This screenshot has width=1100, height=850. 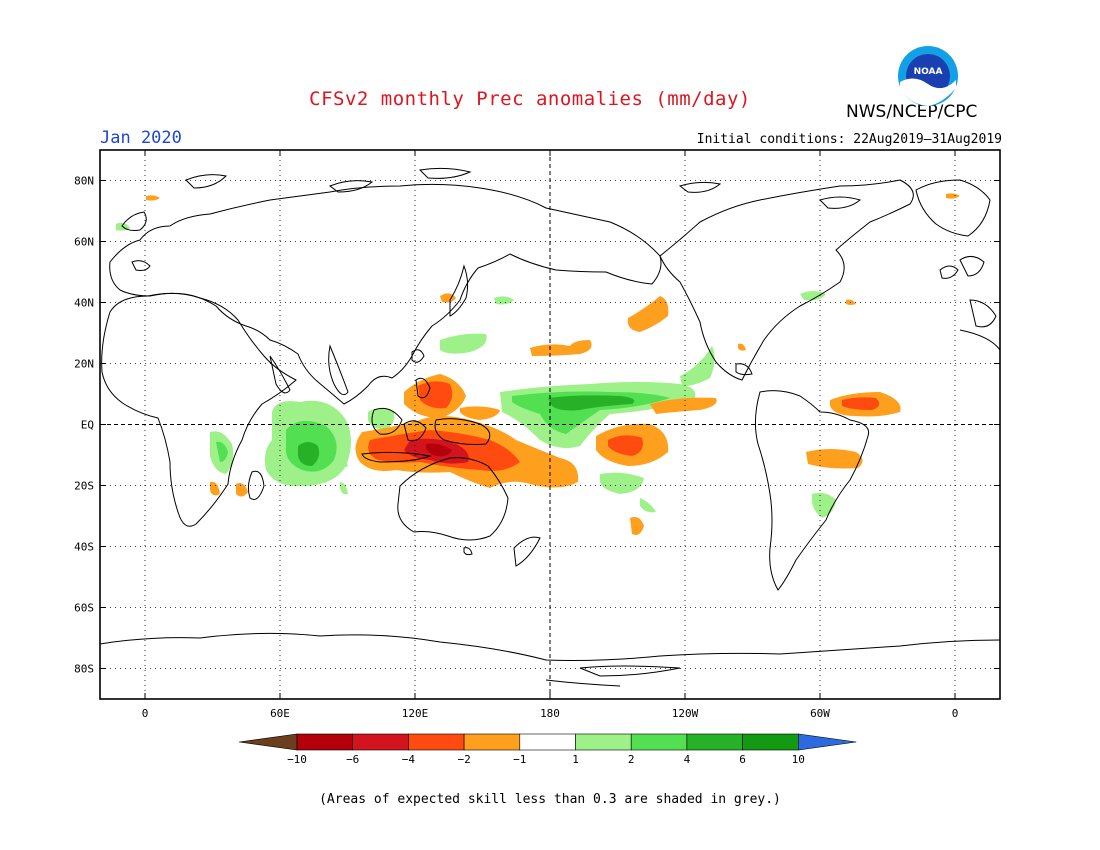 What do you see at coordinates (685, 713) in the screenshot?
I see `lon-tick-label: 120W` at bounding box center [685, 713].